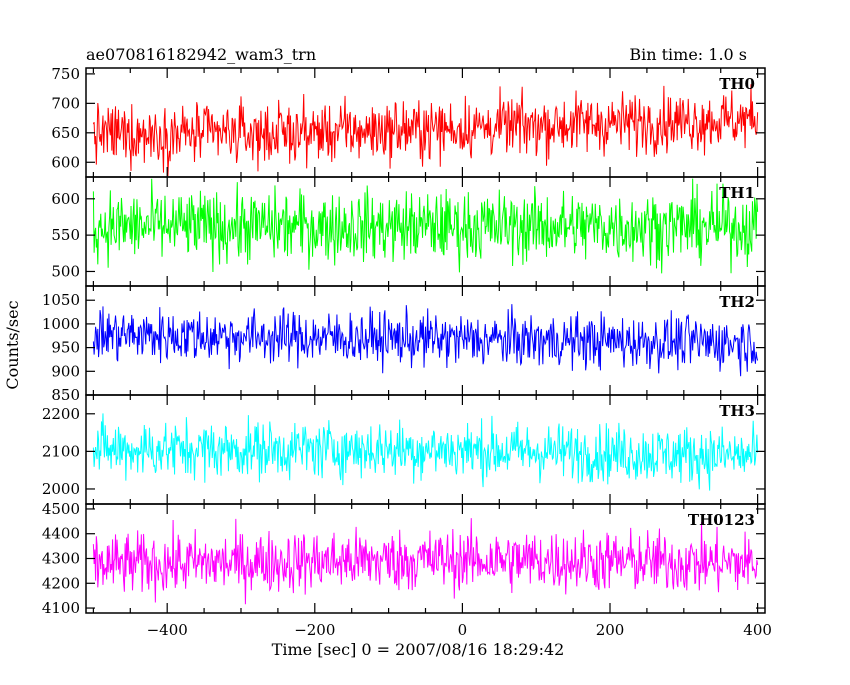  I want to click on y-tick-label: 950, so click(65, 348).